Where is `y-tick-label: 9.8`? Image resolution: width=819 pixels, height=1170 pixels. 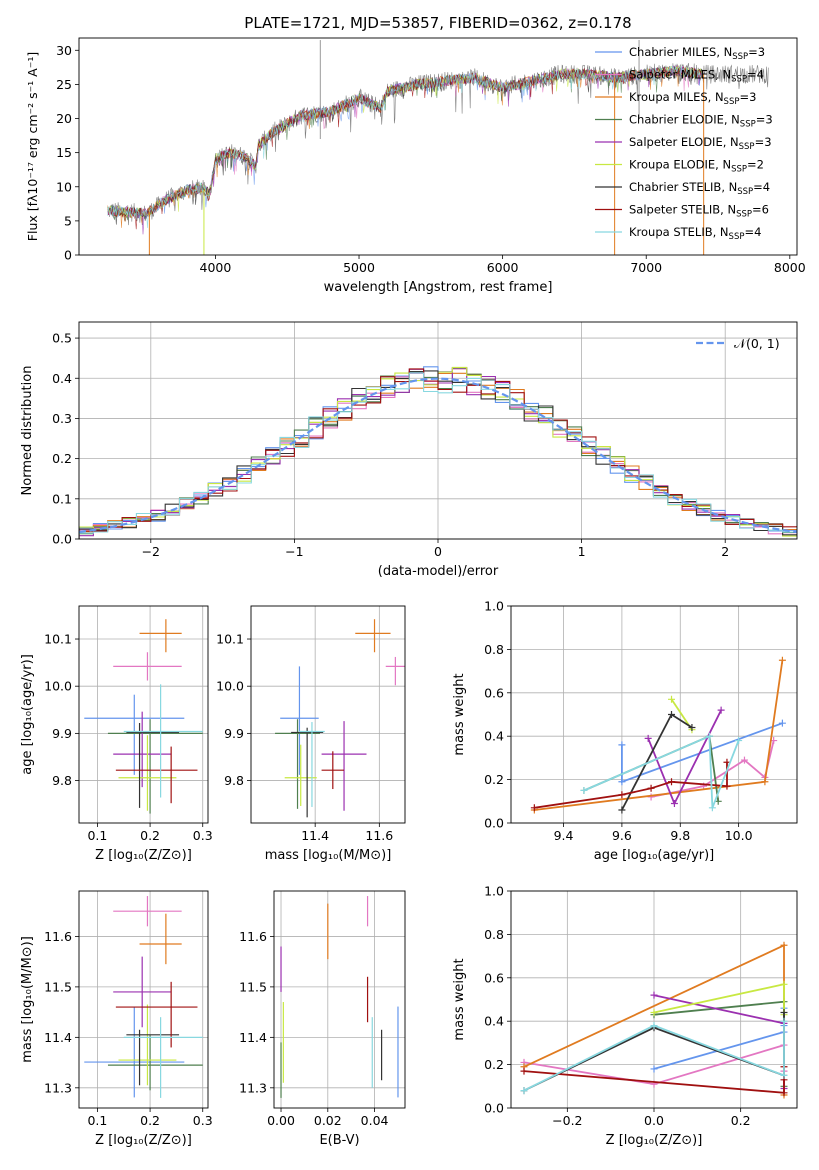 y-tick-label: 9.8 is located at coordinates (234, 780).